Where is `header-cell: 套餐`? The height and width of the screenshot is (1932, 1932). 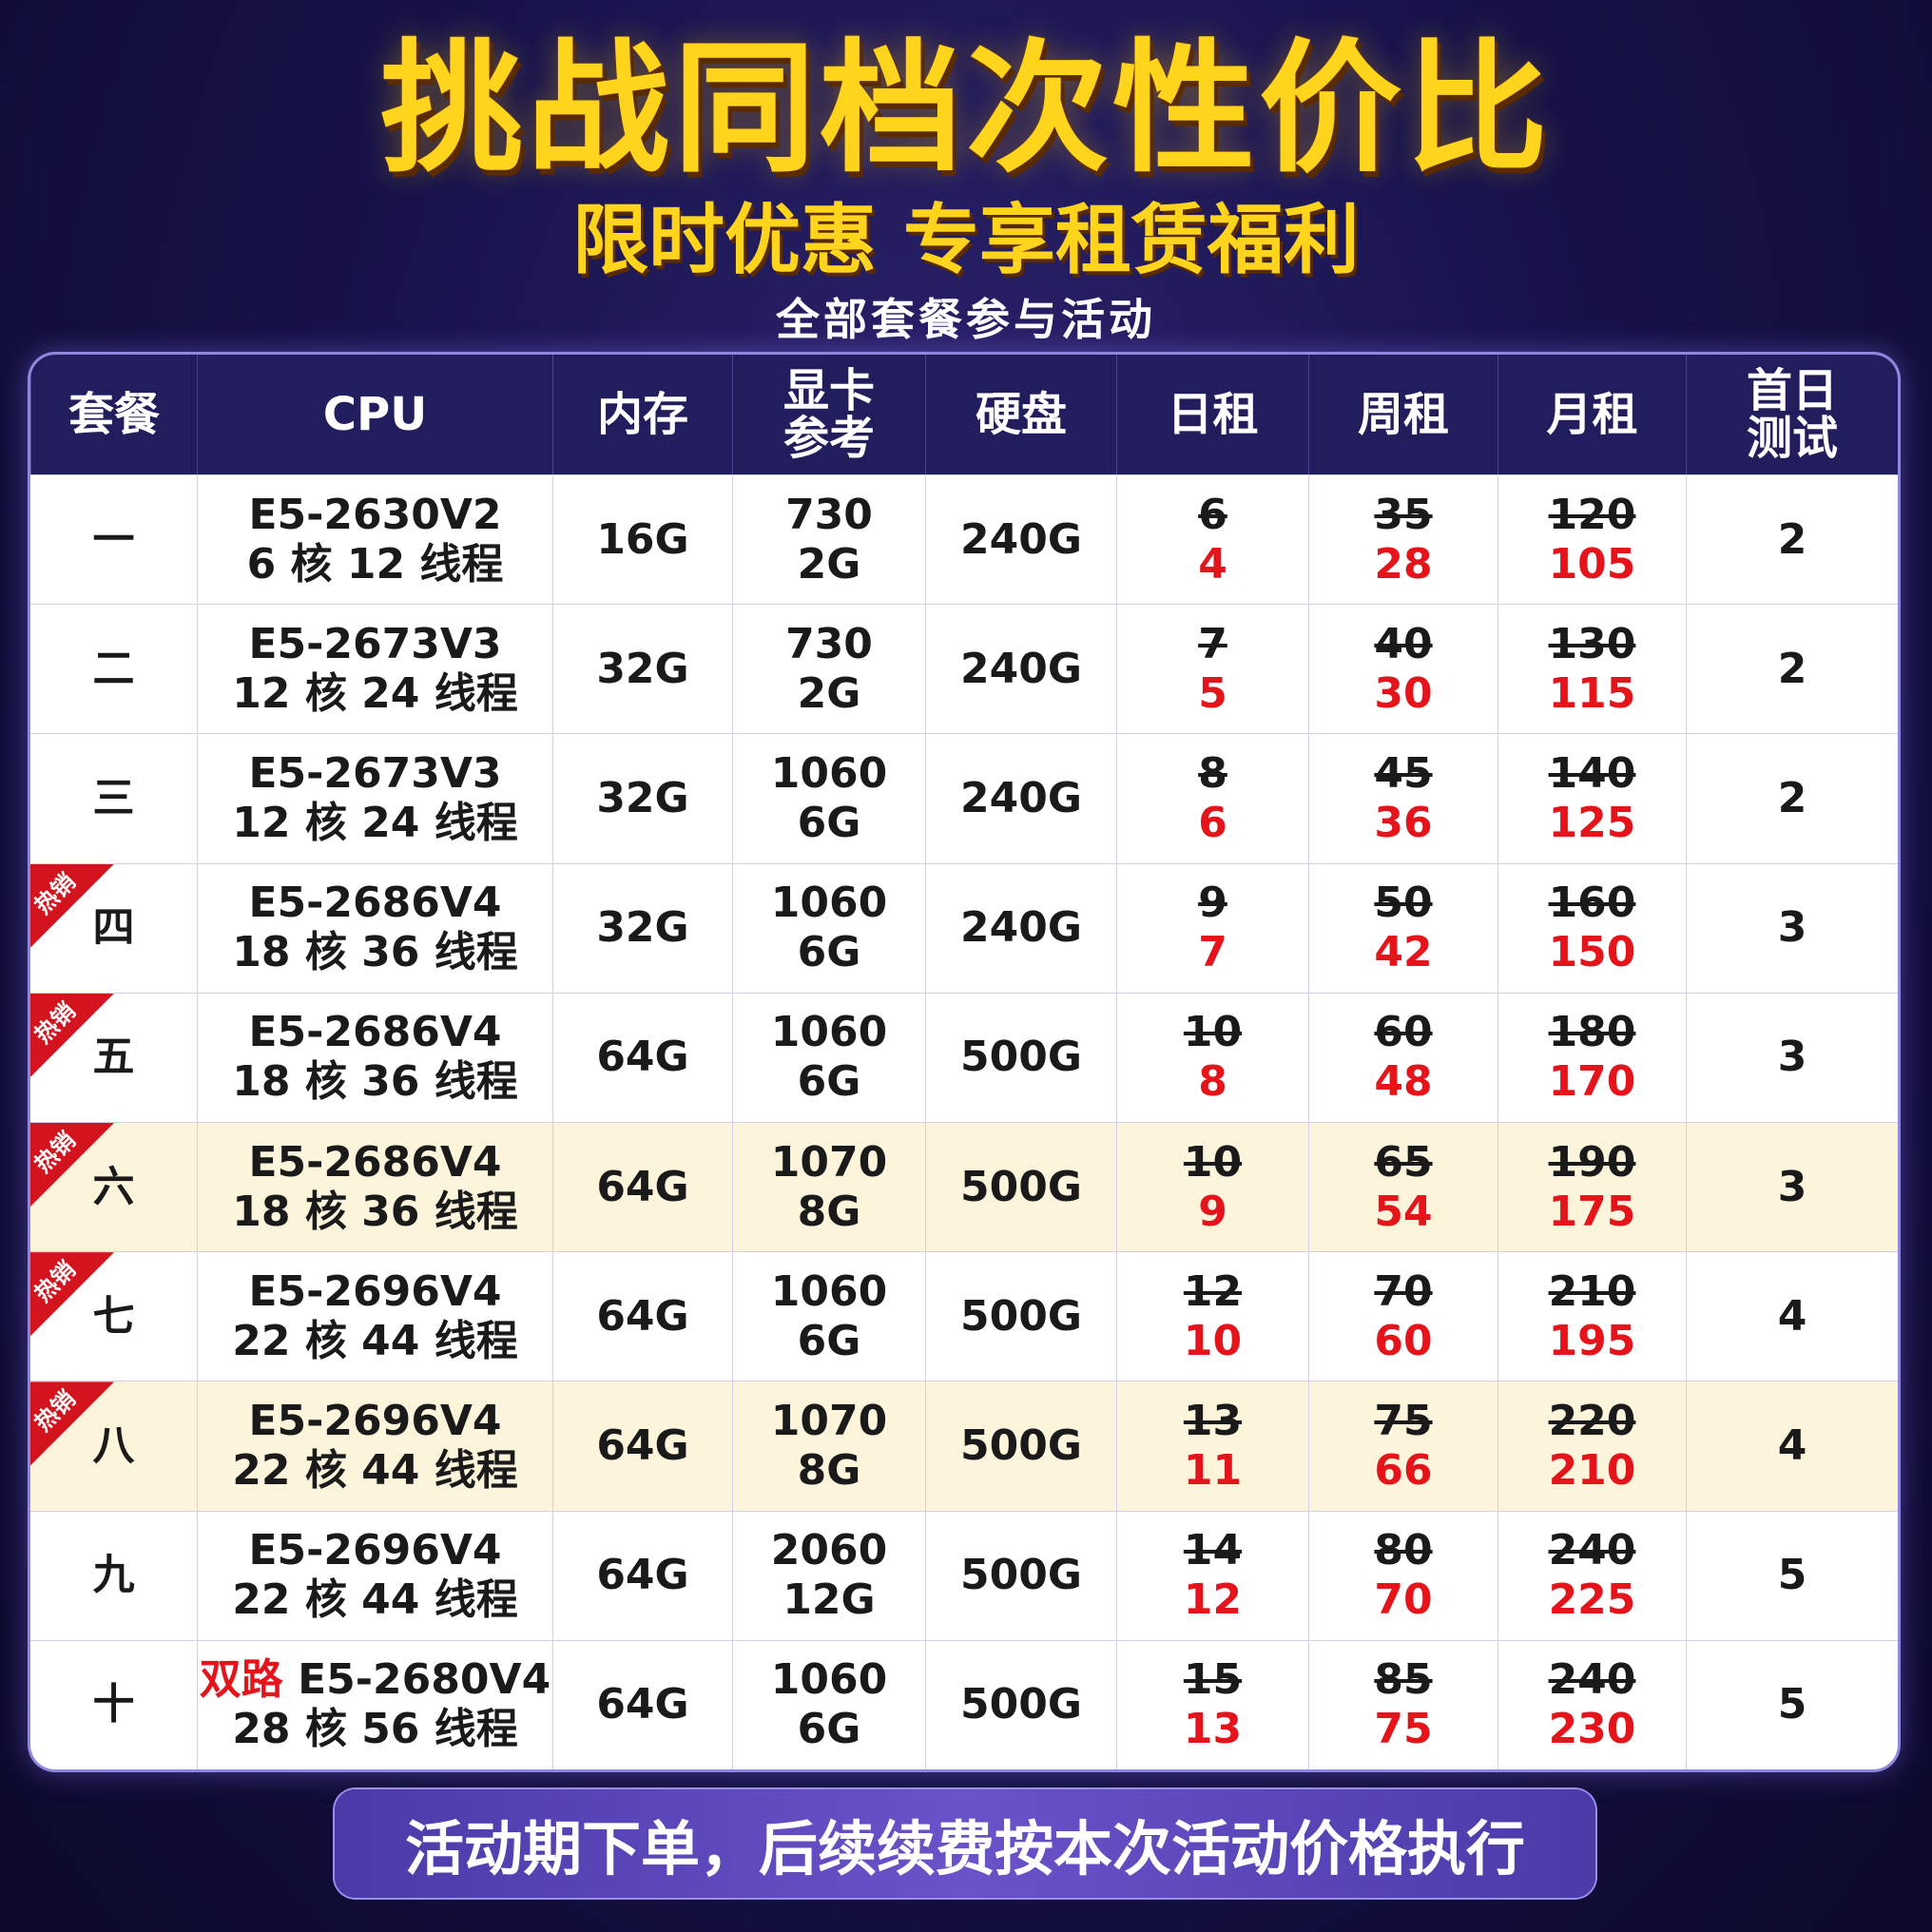
header-cell: 套餐 is located at coordinates (113, 414).